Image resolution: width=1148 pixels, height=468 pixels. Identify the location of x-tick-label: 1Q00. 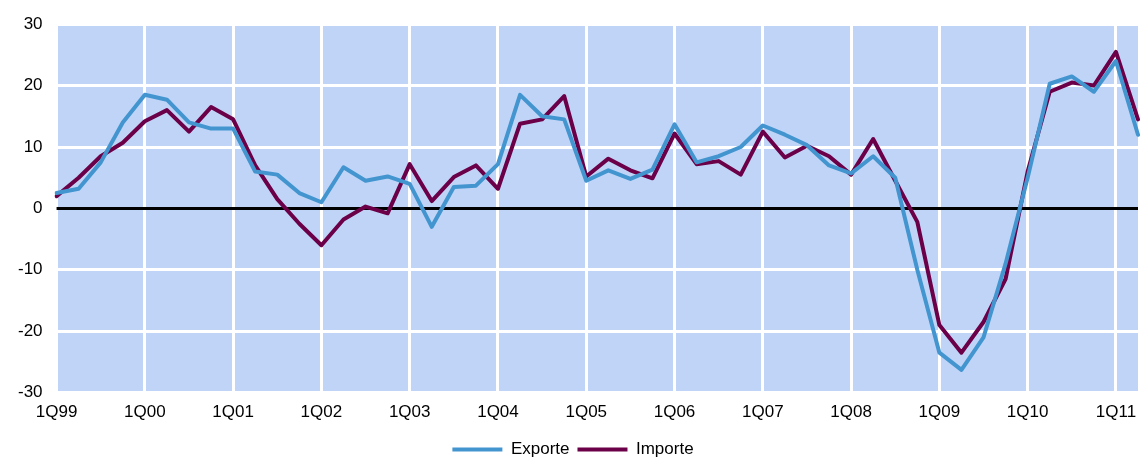
(145, 412).